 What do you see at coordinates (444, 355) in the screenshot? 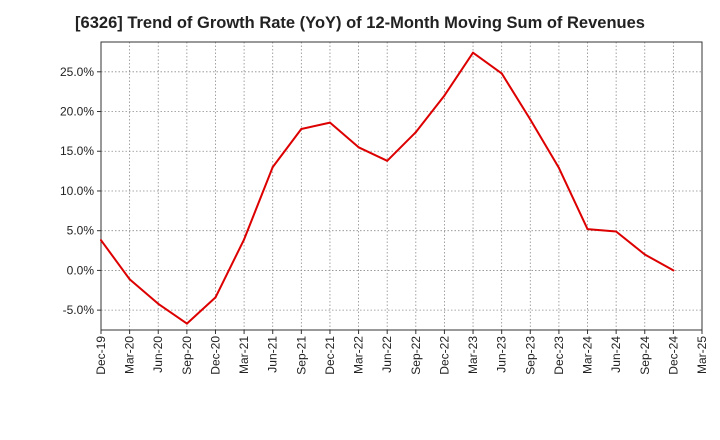
I see `x-tick-label: Dec-22` at bounding box center [444, 355].